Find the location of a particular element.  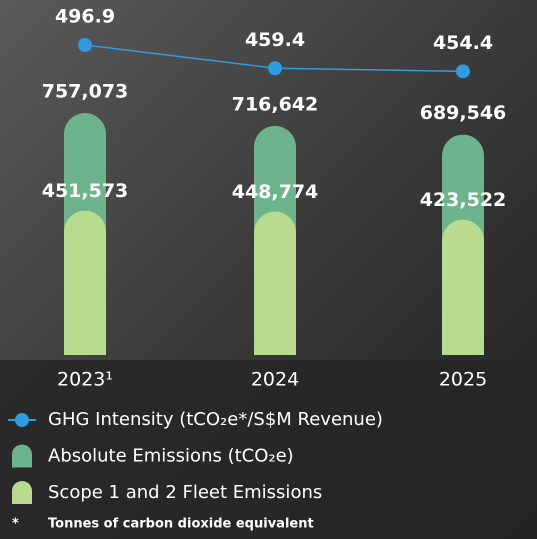

legend-label: GHG Intensity (tCO₂e*/S$M Revenue) is located at coordinates (215, 419).